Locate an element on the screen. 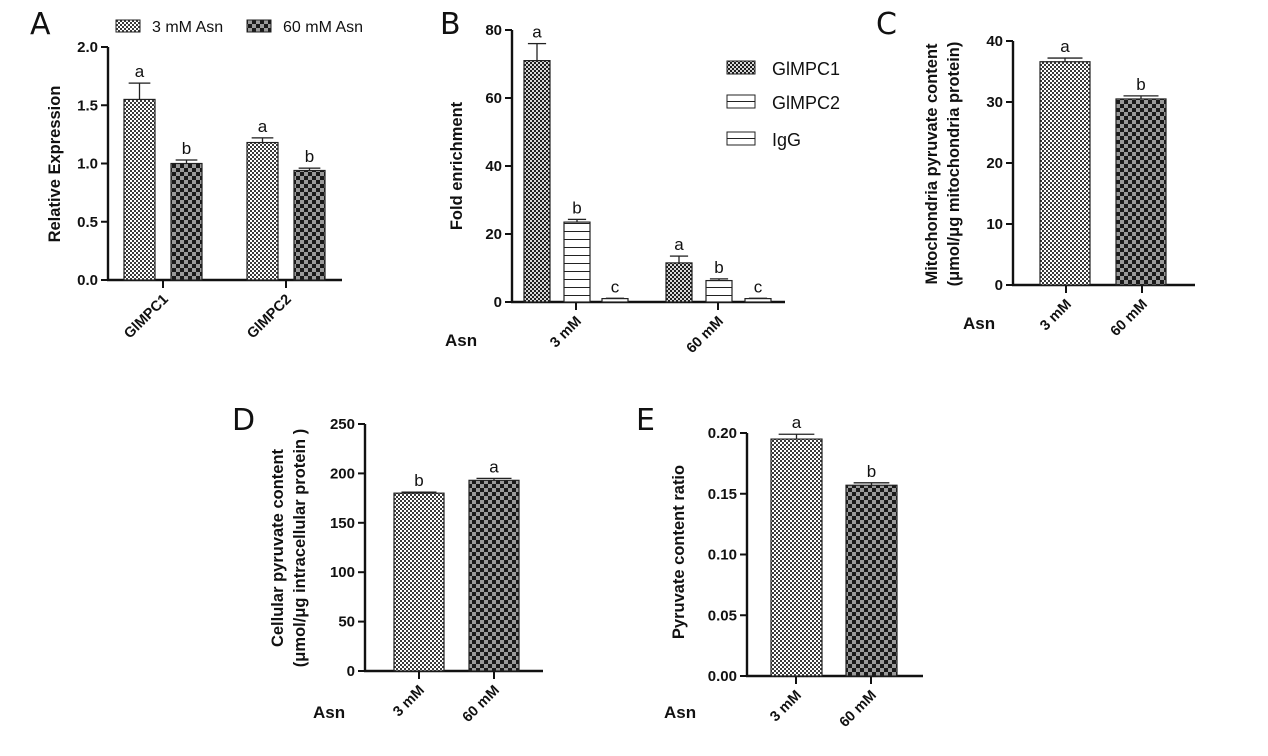 The image size is (1268, 756). panel-label-d: D is located at coordinates (243, 420).